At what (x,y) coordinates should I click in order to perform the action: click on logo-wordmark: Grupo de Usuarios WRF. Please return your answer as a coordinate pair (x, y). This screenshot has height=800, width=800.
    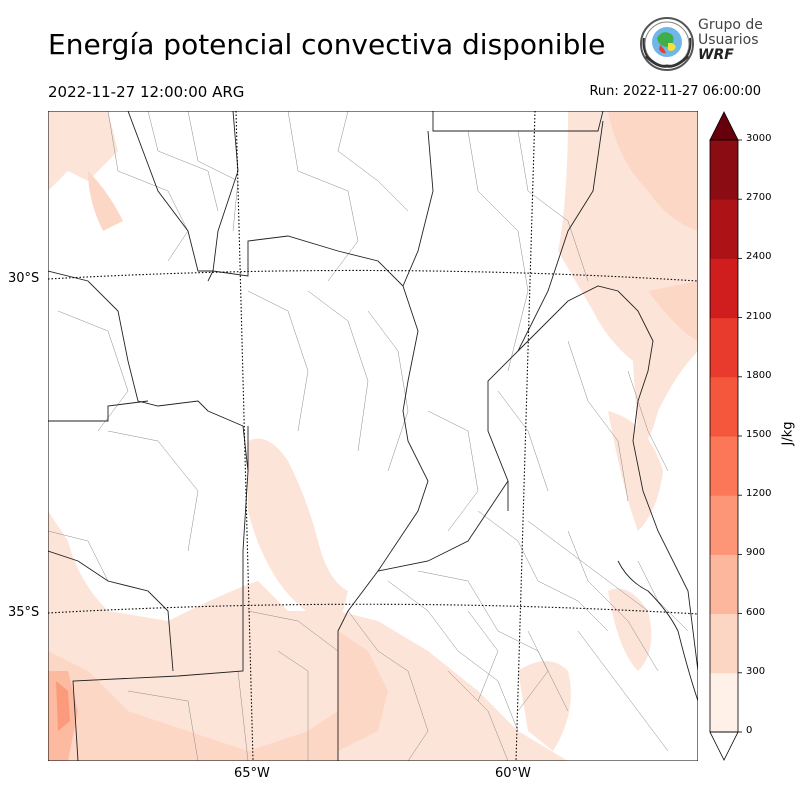
    Looking at the image, I should click on (730, 40).